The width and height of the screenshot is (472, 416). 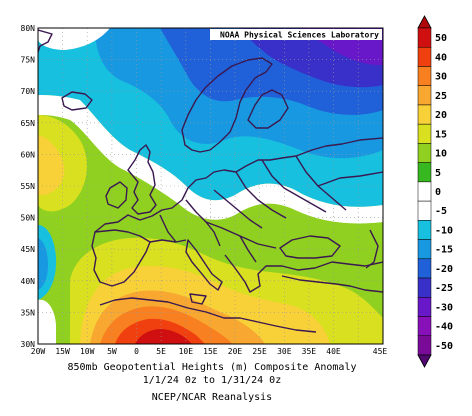 What do you see at coordinates (441, 134) in the screenshot?
I see `colorbar-label: 15` at bounding box center [441, 134].